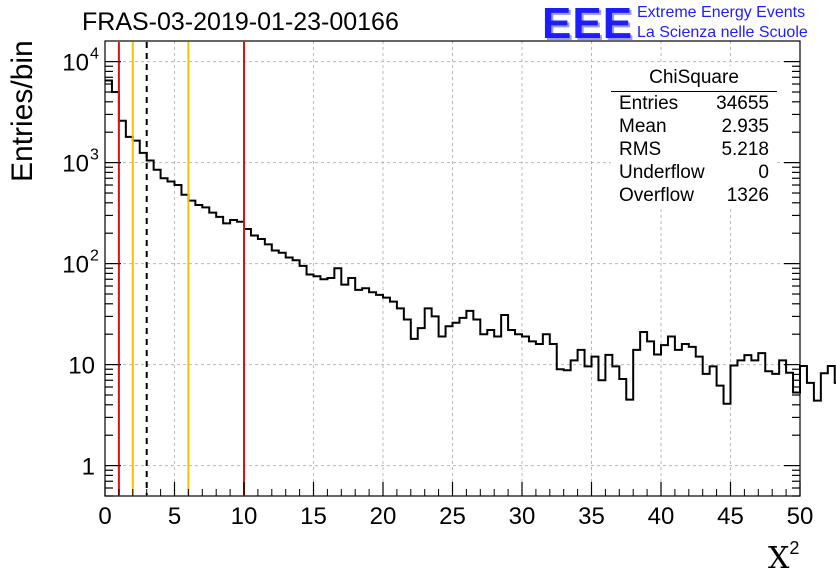 The width and height of the screenshot is (836, 576). What do you see at coordinates (745, 126) in the screenshot?
I see `stats-value: 2.935` at bounding box center [745, 126].